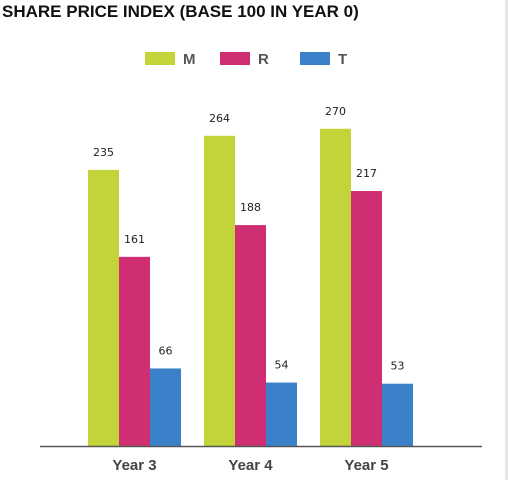 The image size is (508, 480). What do you see at coordinates (189, 59) in the screenshot?
I see `legend-label-m: M` at bounding box center [189, 59].